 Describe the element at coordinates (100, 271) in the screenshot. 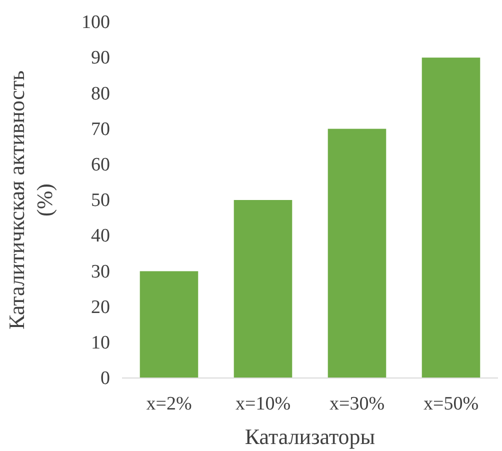

I see `y-tick-label: 30` at that location.